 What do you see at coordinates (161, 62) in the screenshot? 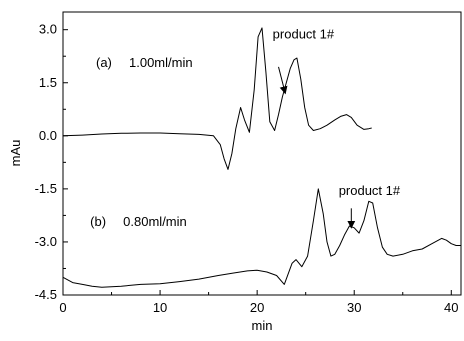
I see `annotation-flow-a: 1.00ml/min` at bounding box center [161, 62].